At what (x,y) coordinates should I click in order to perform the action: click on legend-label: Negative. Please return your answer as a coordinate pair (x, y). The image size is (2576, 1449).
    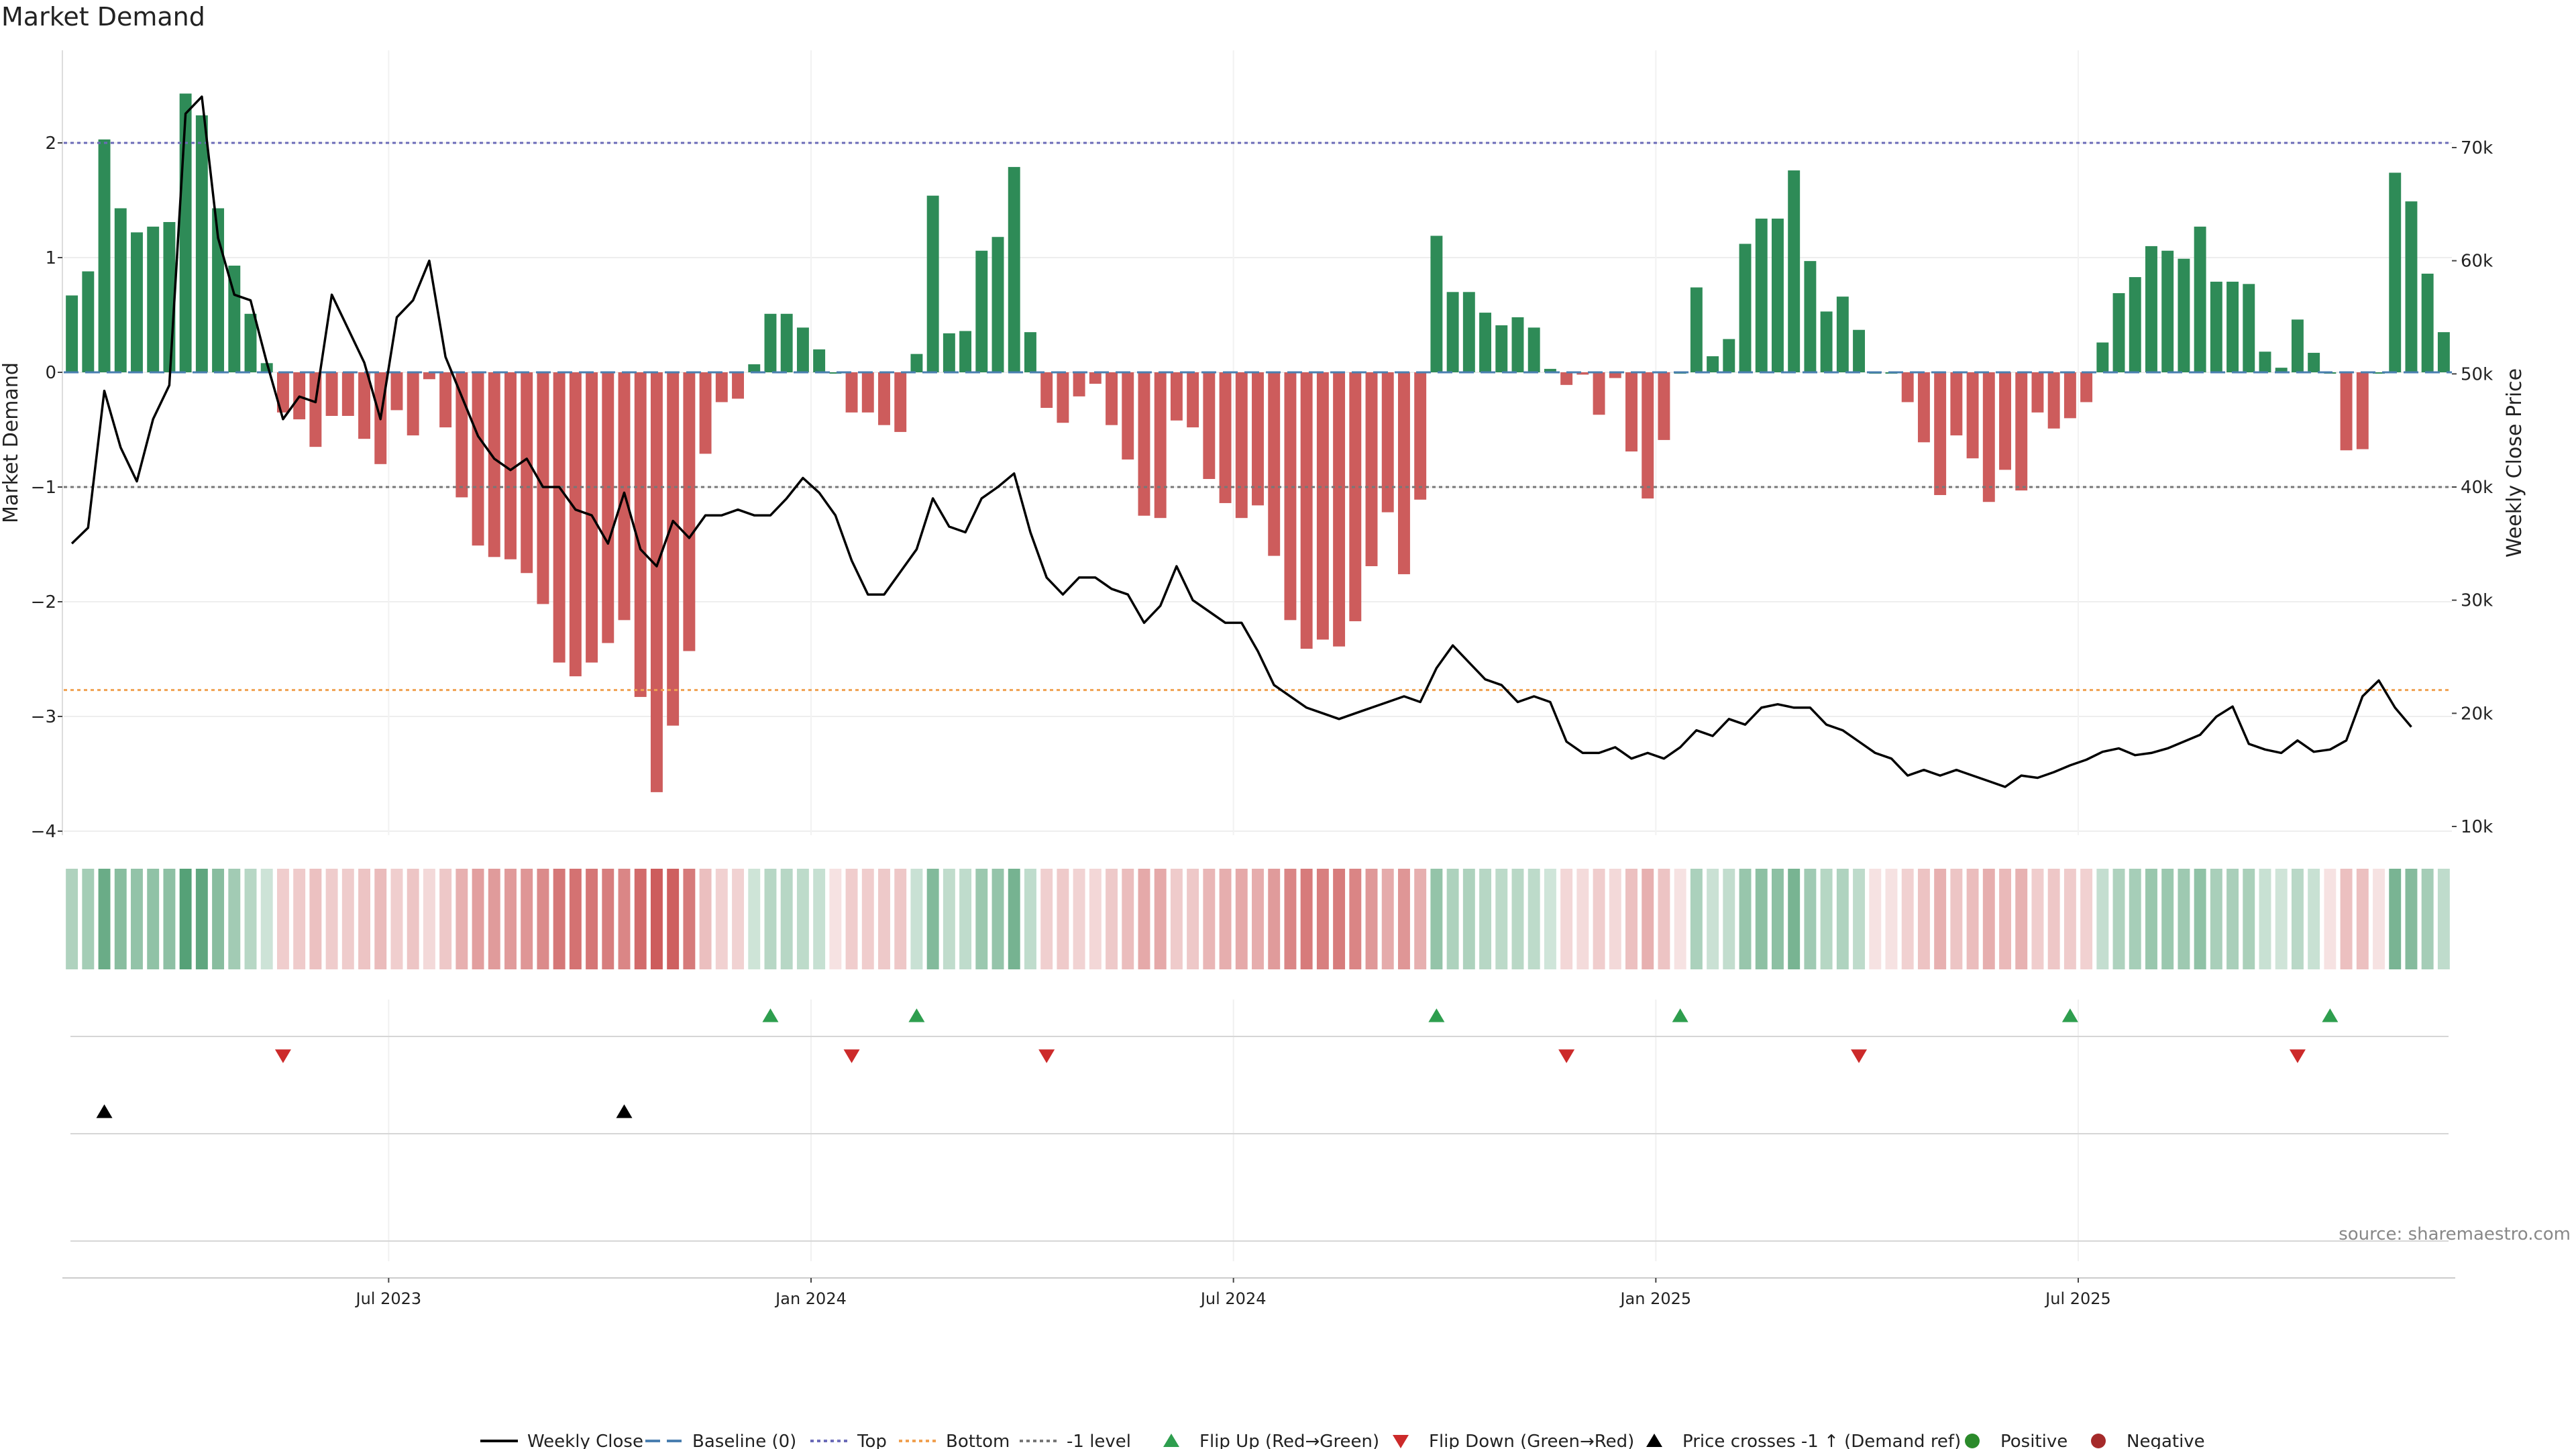
    Looking at the image, I should click on (2166, 1440).